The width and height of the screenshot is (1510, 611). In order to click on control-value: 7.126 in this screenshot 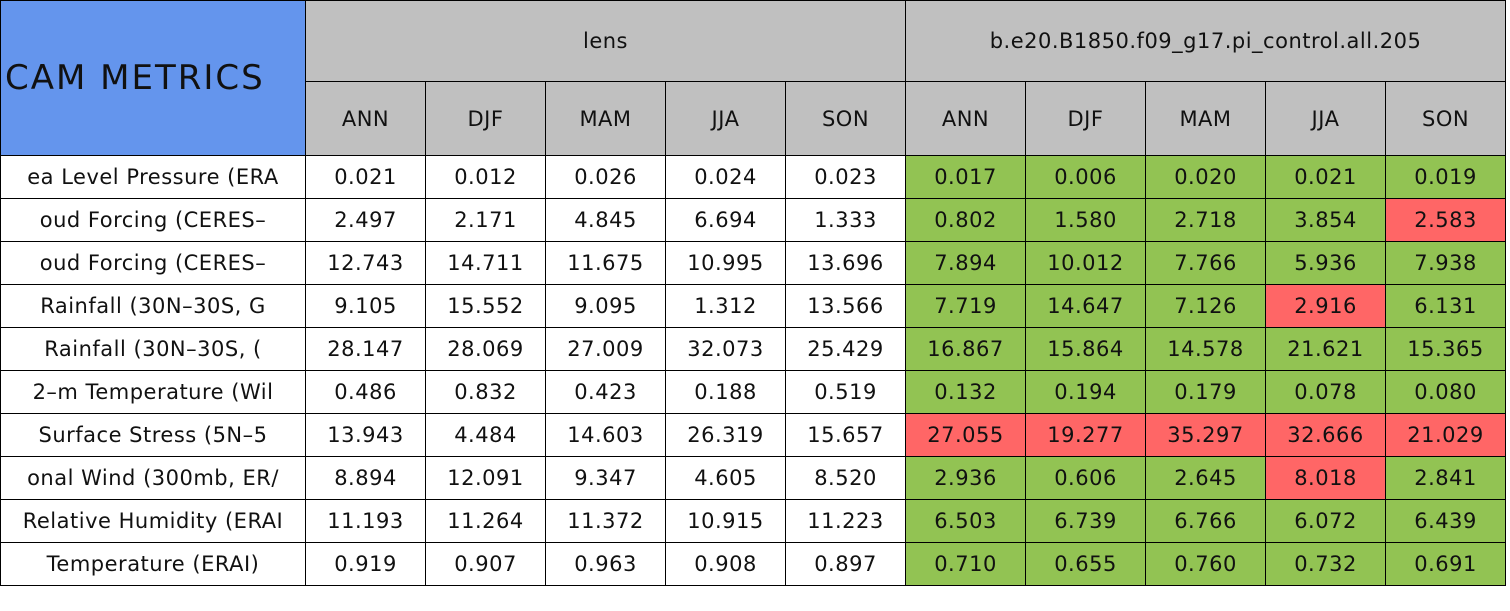, I will do `click(1205, 306)`.